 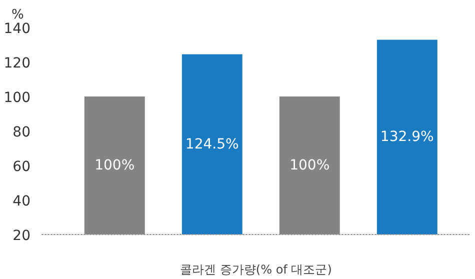 What do you see at coordinates (21, 167) in the screenshot?
I see `y-tick-label: 60` at bounding box center [21, 167].